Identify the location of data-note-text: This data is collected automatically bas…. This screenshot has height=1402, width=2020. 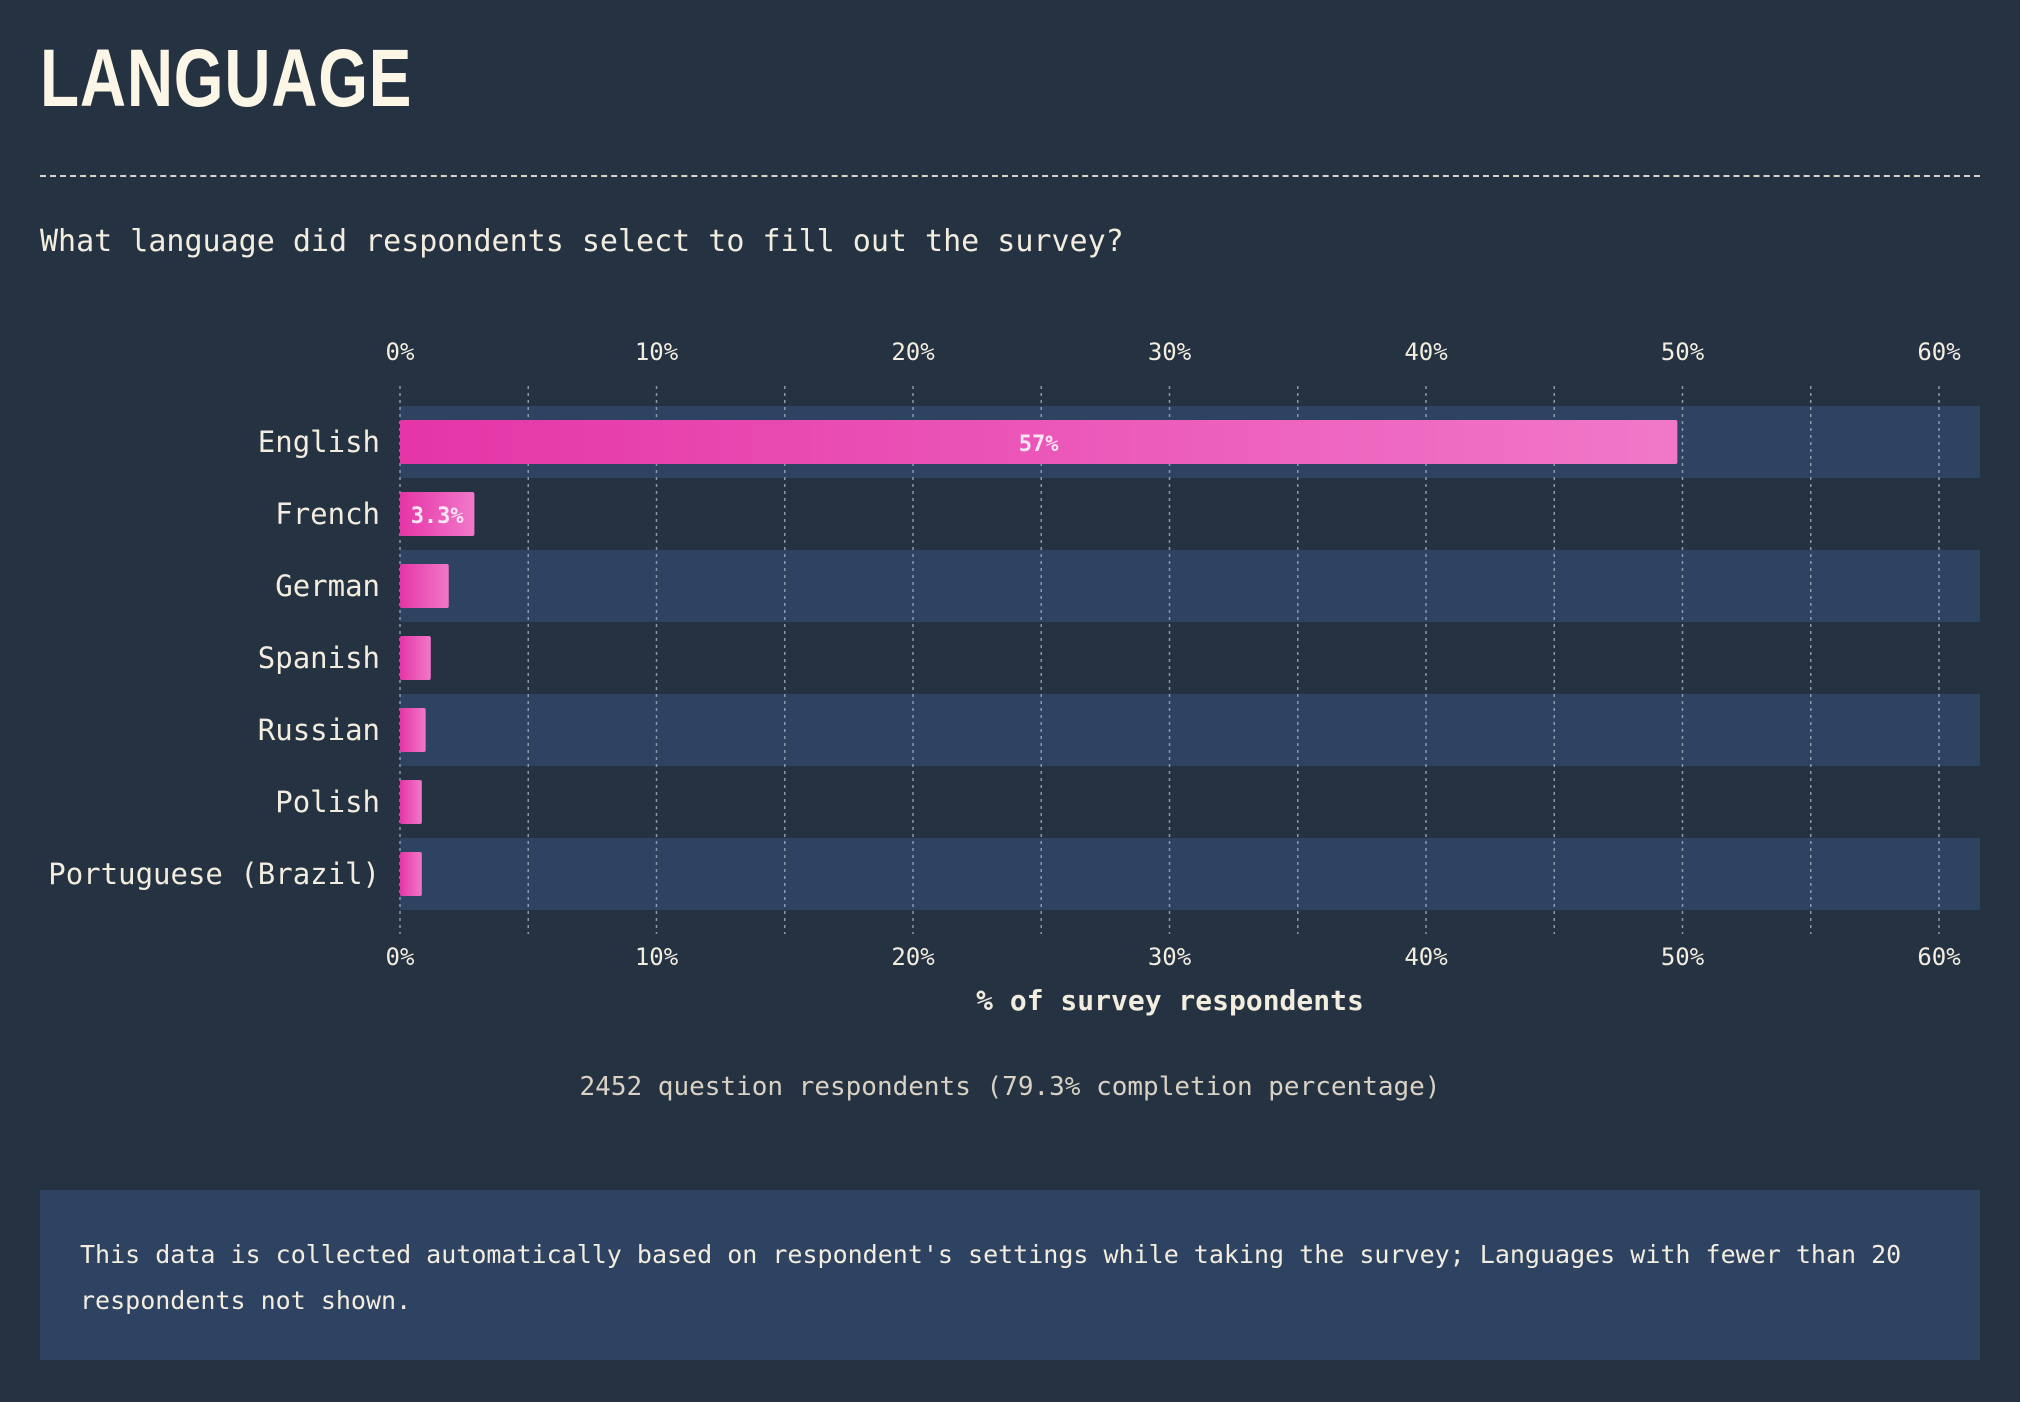
(991, 1277).